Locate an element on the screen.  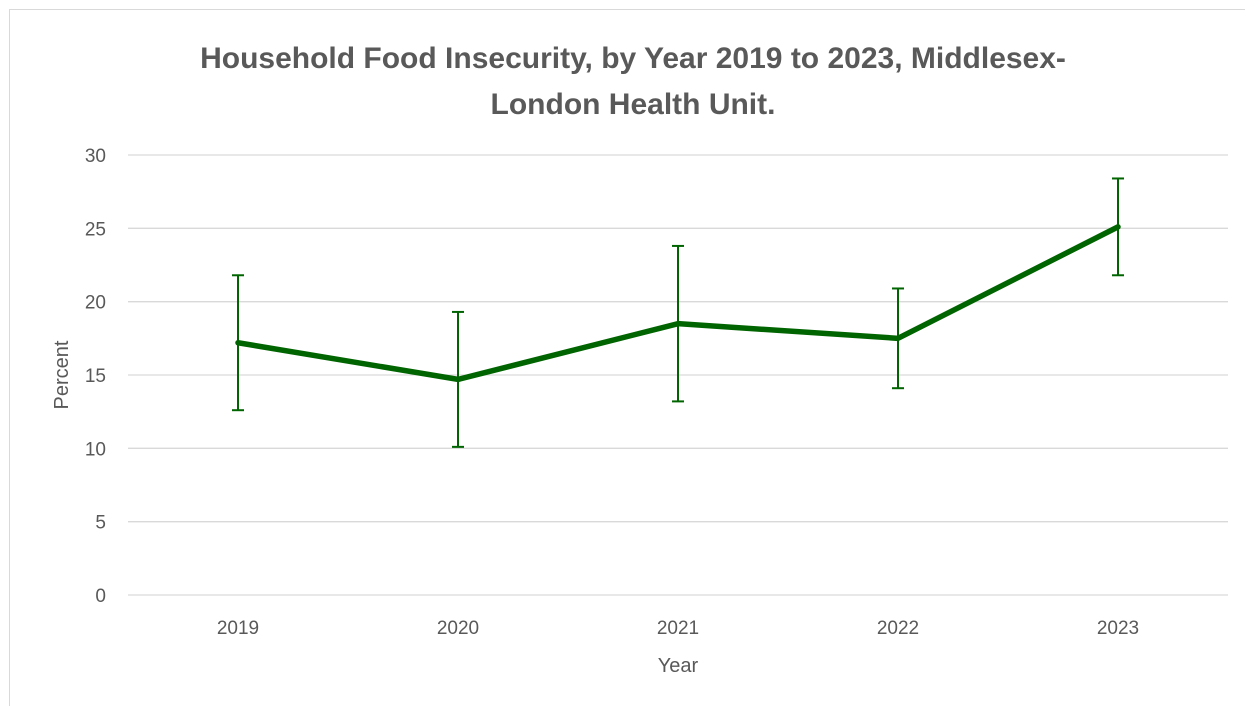
y-tick-label-0: 0 is located at coordinates (100, 596).